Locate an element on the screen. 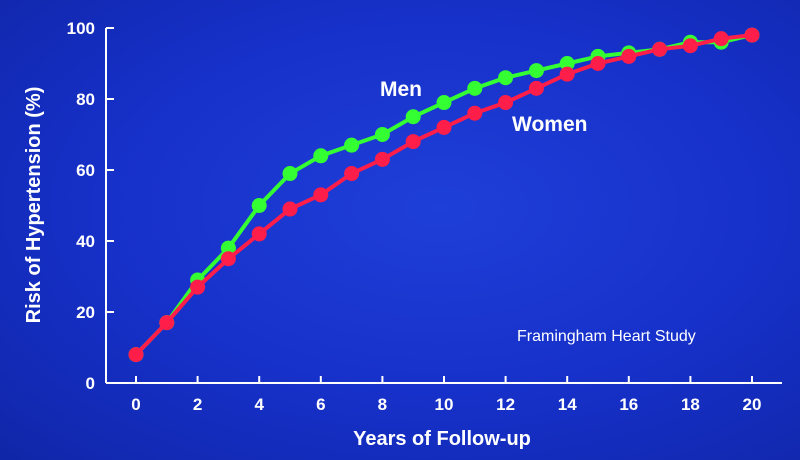  x-ticks: 0 2 4 6 8 10 12 14 16 18 20 is located at coordinates (446, 395).